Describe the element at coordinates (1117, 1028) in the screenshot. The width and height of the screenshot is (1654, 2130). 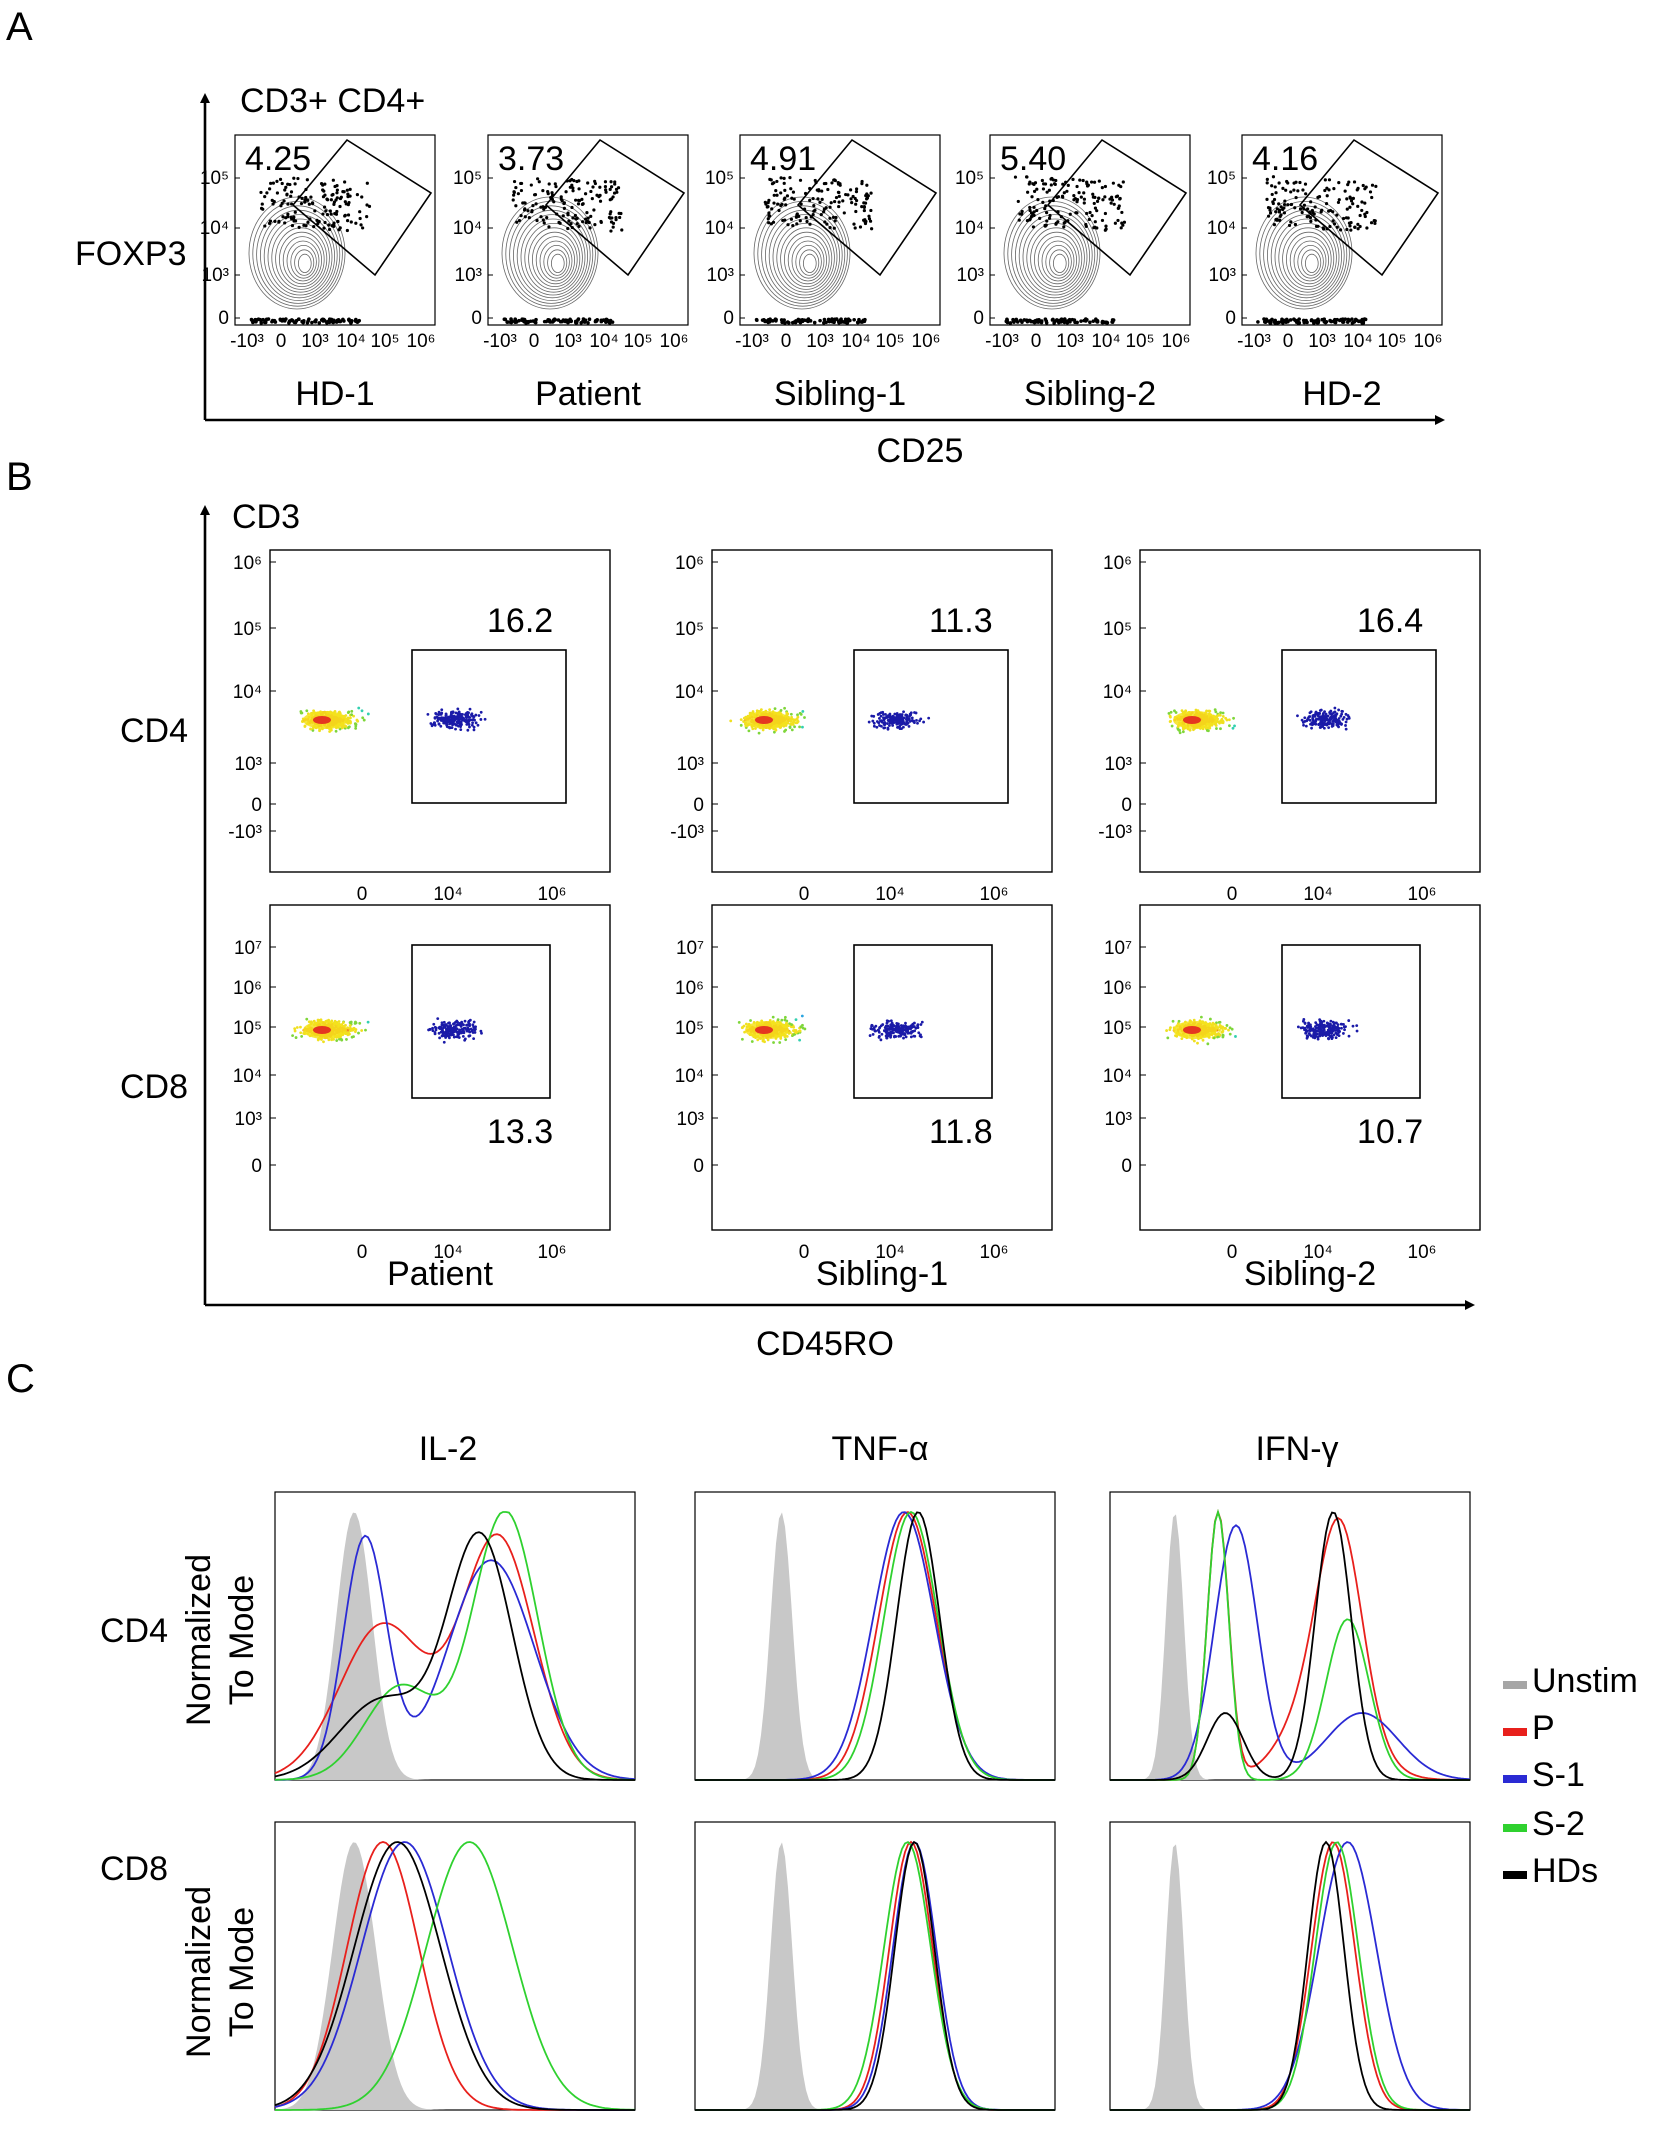
I see `cd45ro-y-tick: 10⁵` at that location.